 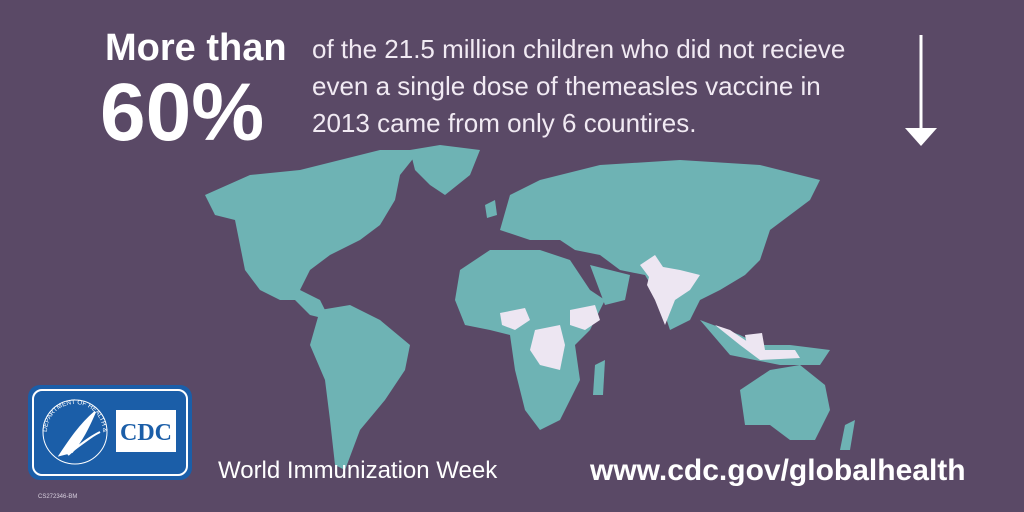 What do you see at coordinates (196, 48) in the screenshot?
I see `headline-lead: More than` at bounding box center [196, 48].